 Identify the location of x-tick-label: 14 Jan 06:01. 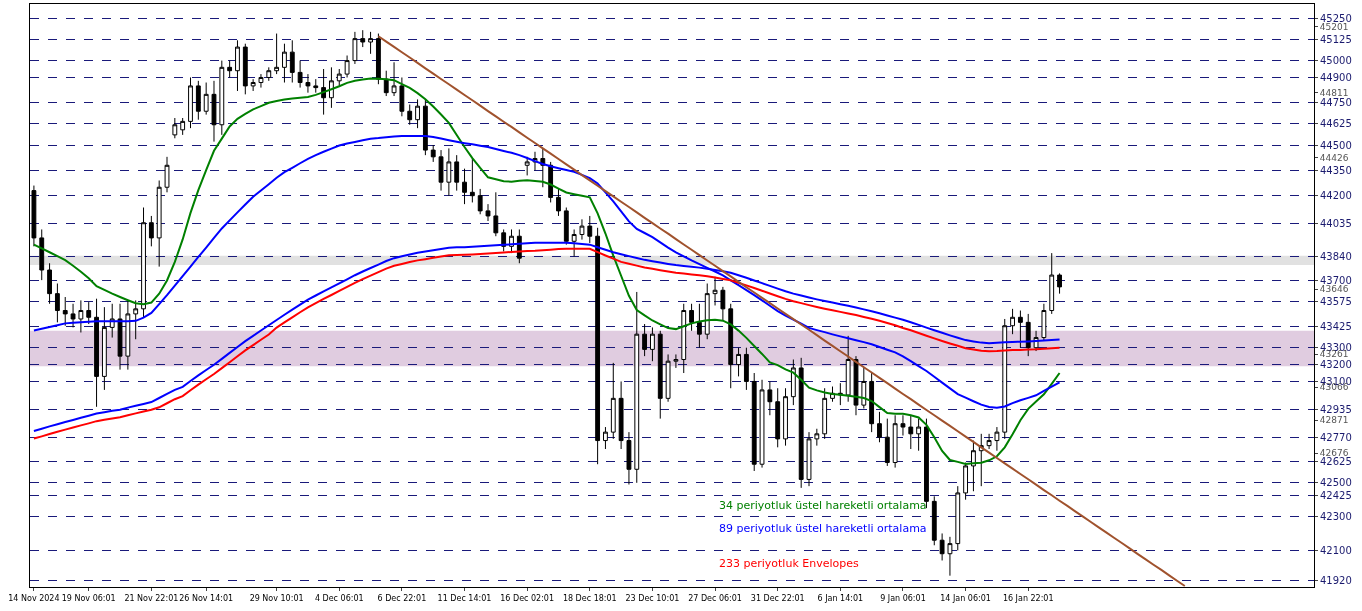
(965, 598).